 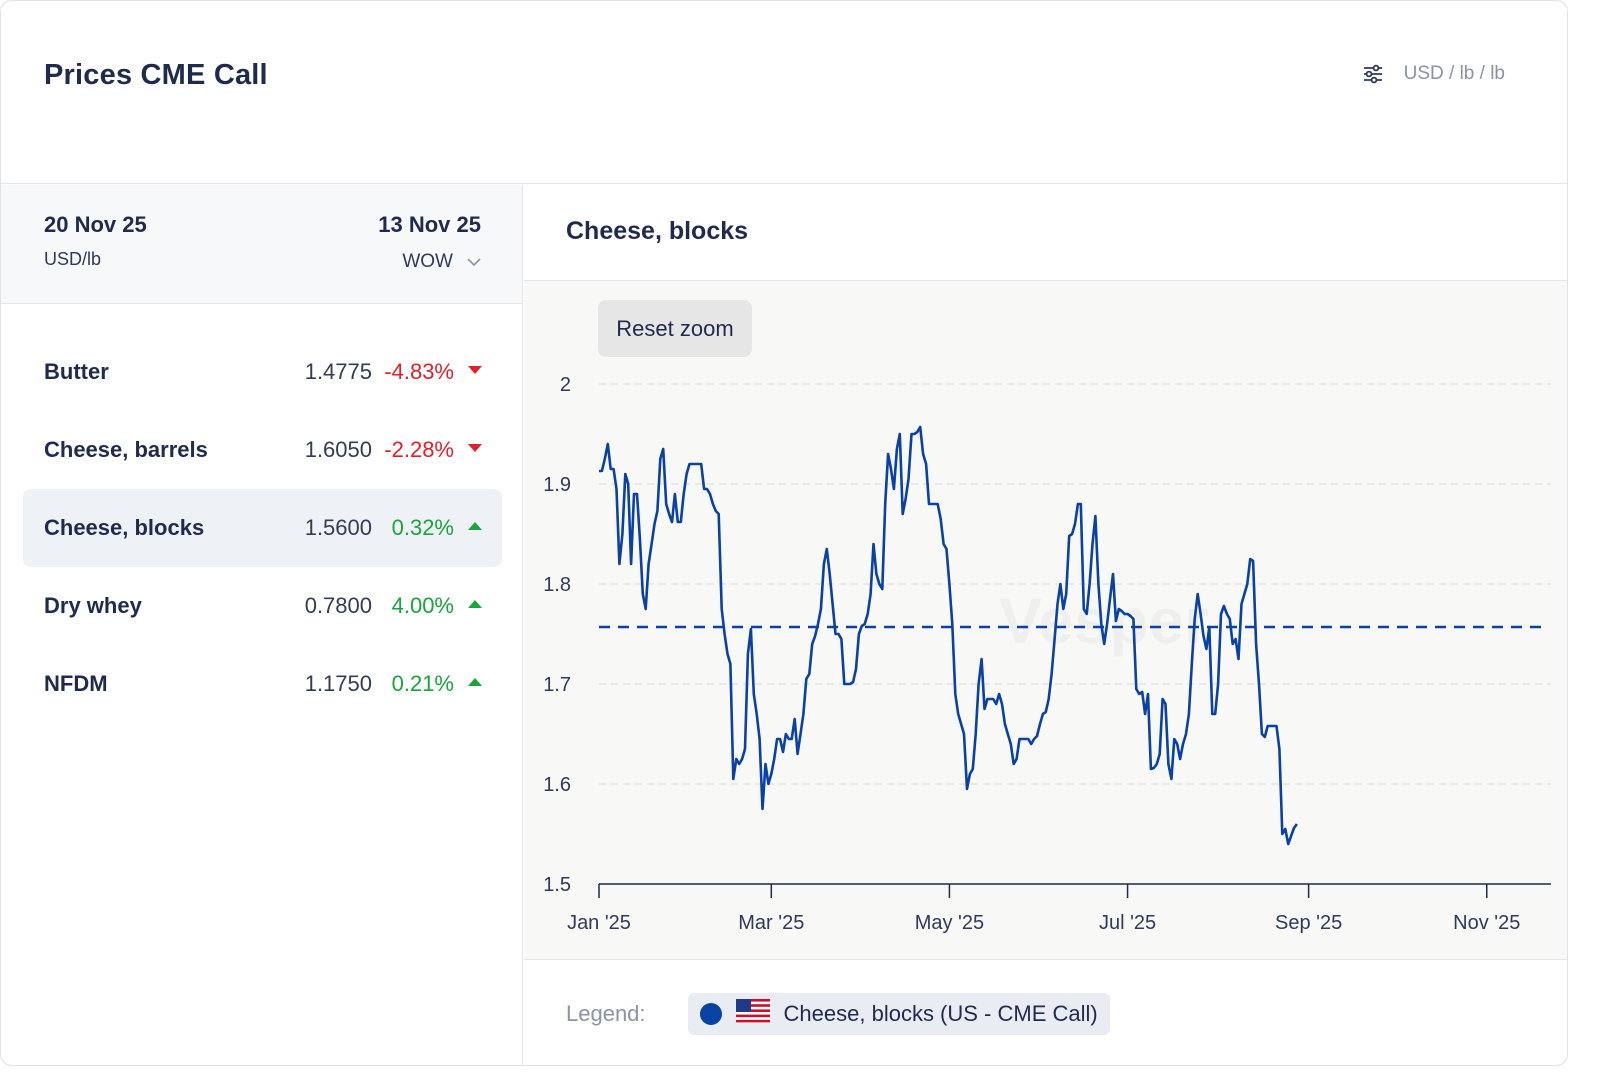 What do you see at coordinates (76, 371) in the screenshot?
I see `product-name: Butter` at bounding box center [76, 371].